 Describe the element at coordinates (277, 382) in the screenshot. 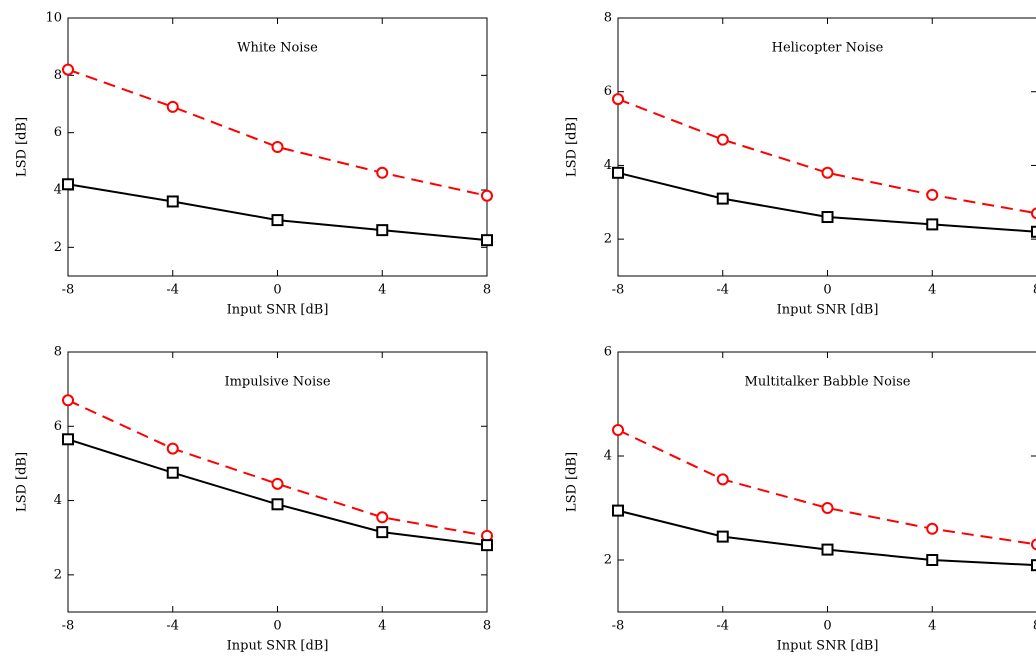

I see `subplot-title: Impulsive Noise` at that location.